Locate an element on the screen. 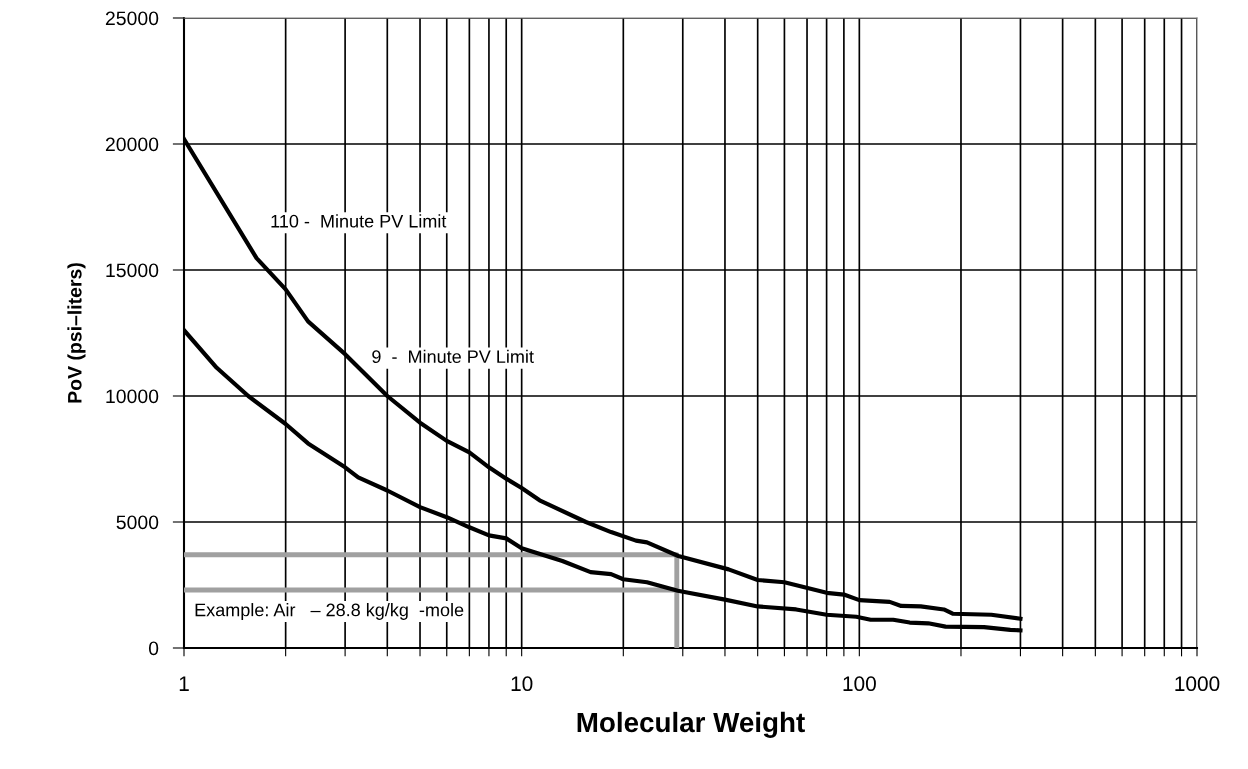 Image resolution: width=1248 pixels, height=769 pixels. x-axis-title: Molecular Weight is located at coordinates (691, 724).